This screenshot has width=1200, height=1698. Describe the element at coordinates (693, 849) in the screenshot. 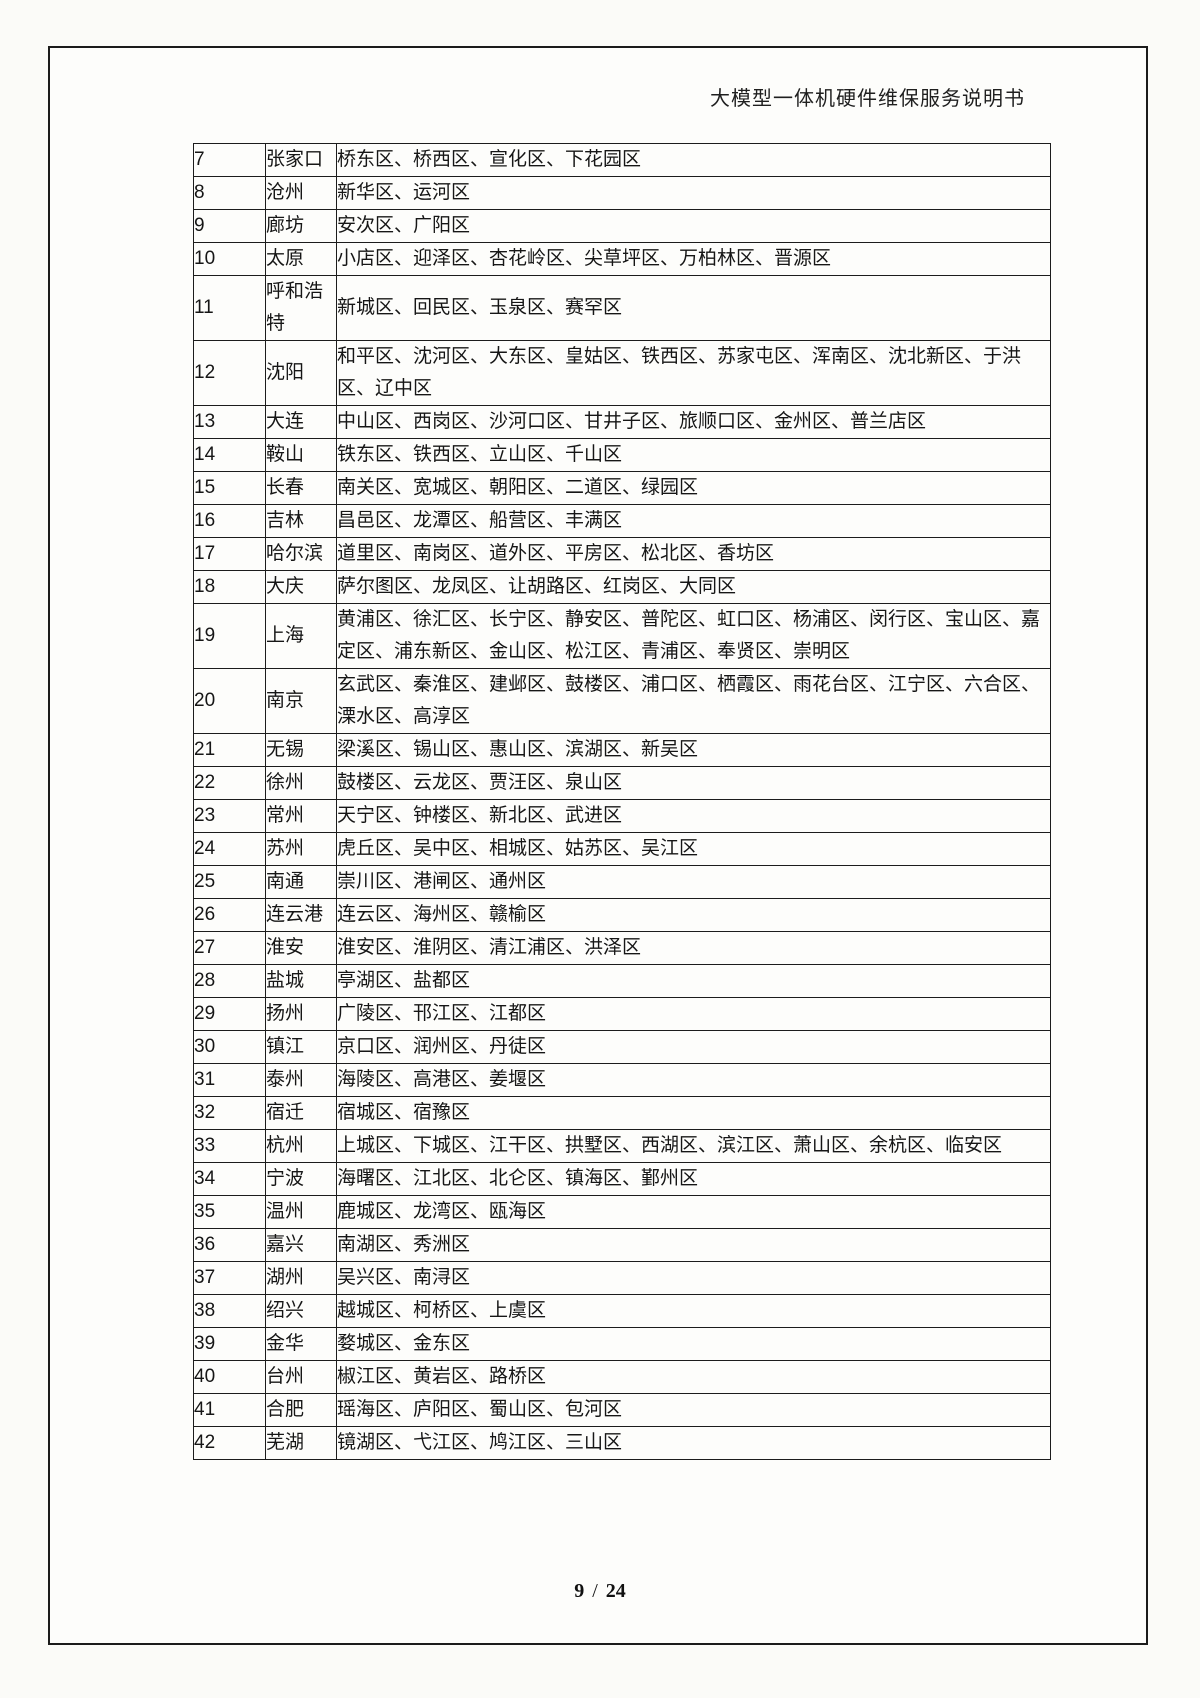

I see `districts-cell: 虎丘区、吴中区、相城区、姑苏区、吴江区` at that location.